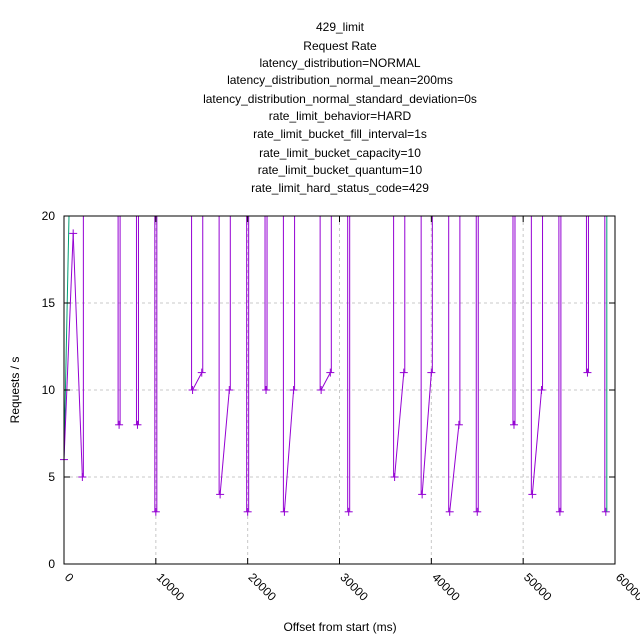 This screenshot has height=640, width=640. What do you see at coordinates (340, 80) in the screenshot?
I see `title-line: latency_distribution_normal_mean=200ms` at bounding box center [340, 80].